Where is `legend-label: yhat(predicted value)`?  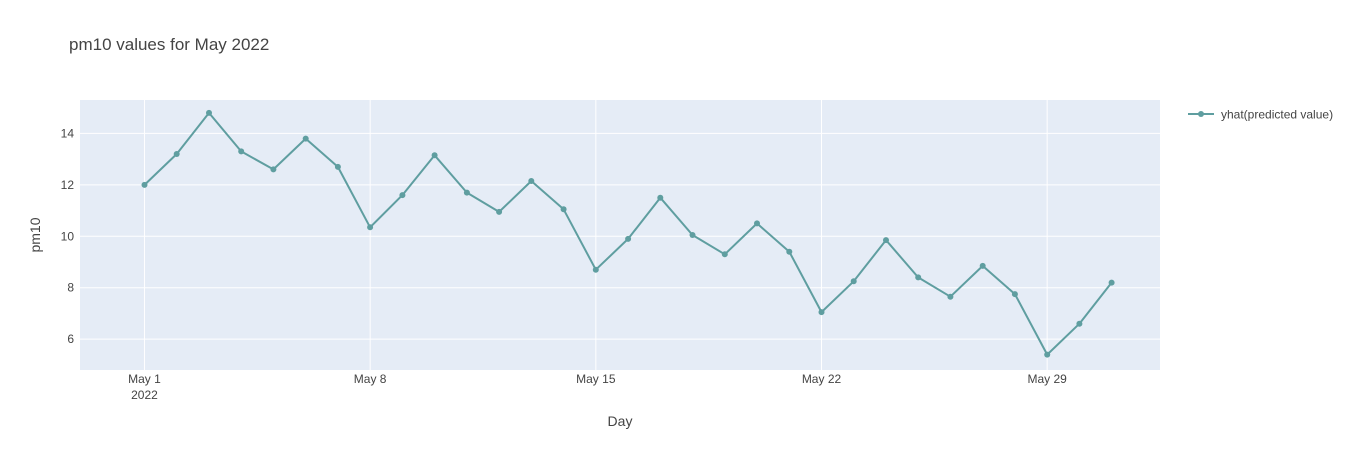 legend-label: yhat(predicted value) is located at coordinates (1277, 115).